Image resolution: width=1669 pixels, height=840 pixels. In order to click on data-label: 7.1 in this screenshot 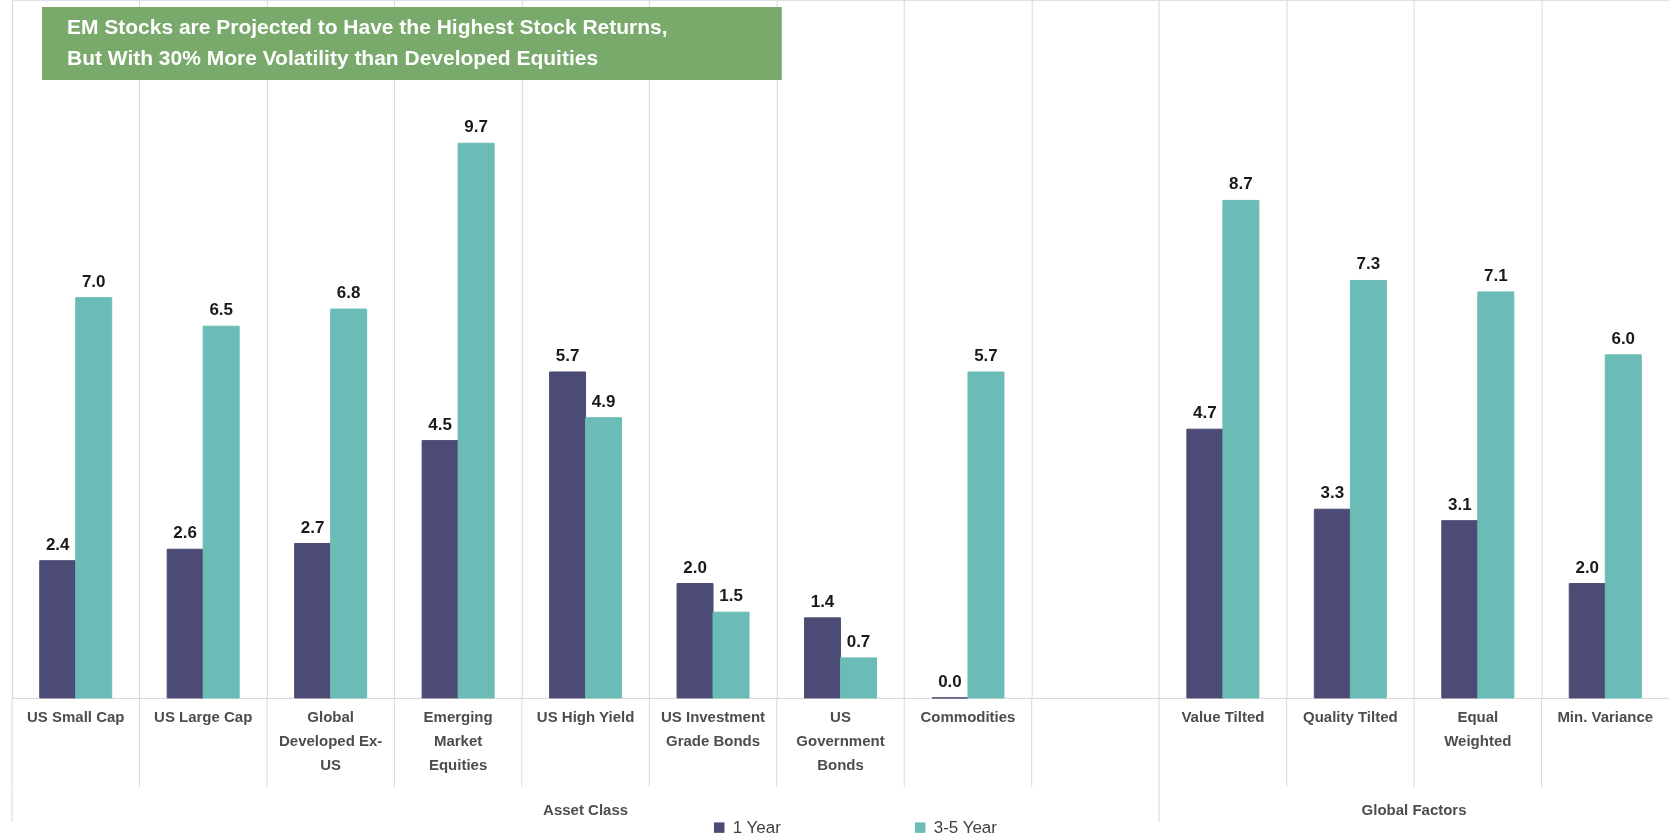, I will do `click(1496, 275)`.